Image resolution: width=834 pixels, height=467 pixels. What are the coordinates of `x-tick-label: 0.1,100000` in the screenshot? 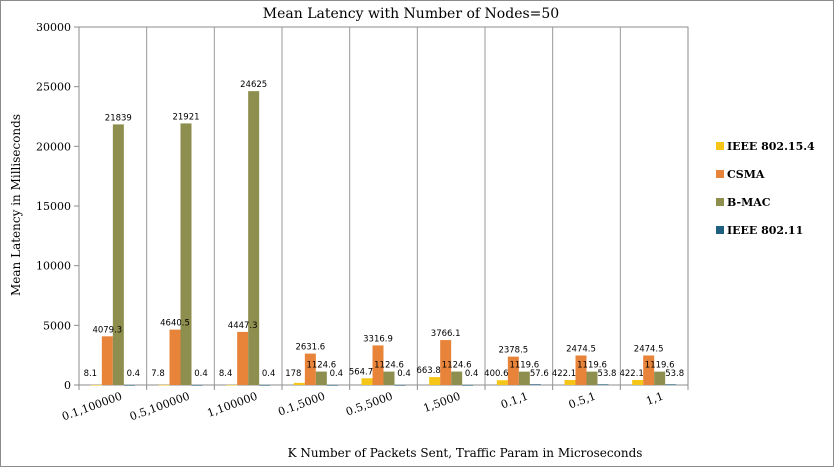 It's located at (92, 407).